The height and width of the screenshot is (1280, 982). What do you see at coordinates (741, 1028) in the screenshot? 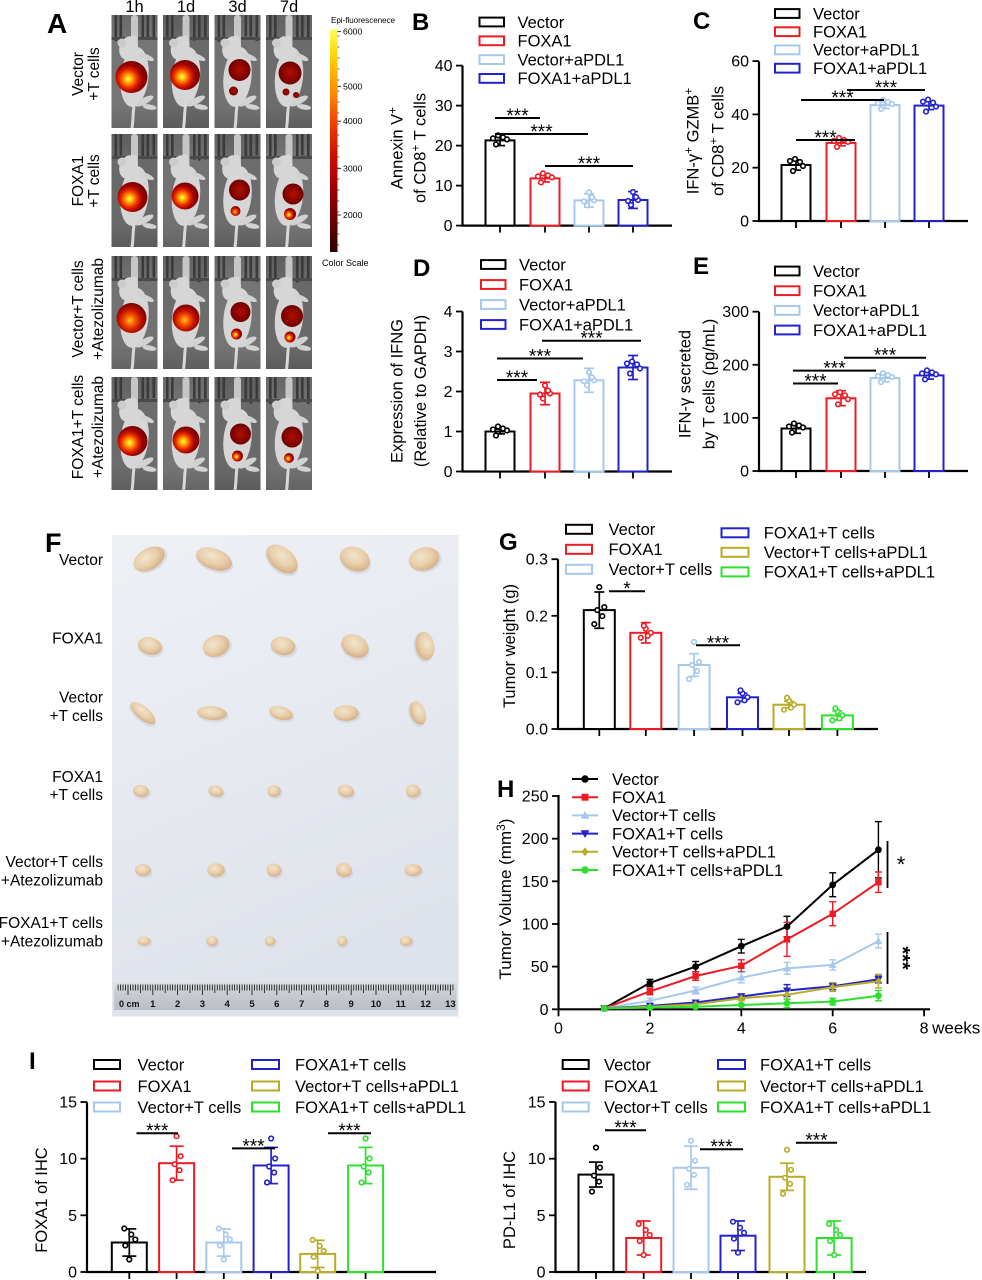
I see `svg-text: 4` at bounding box center [741, 1028].